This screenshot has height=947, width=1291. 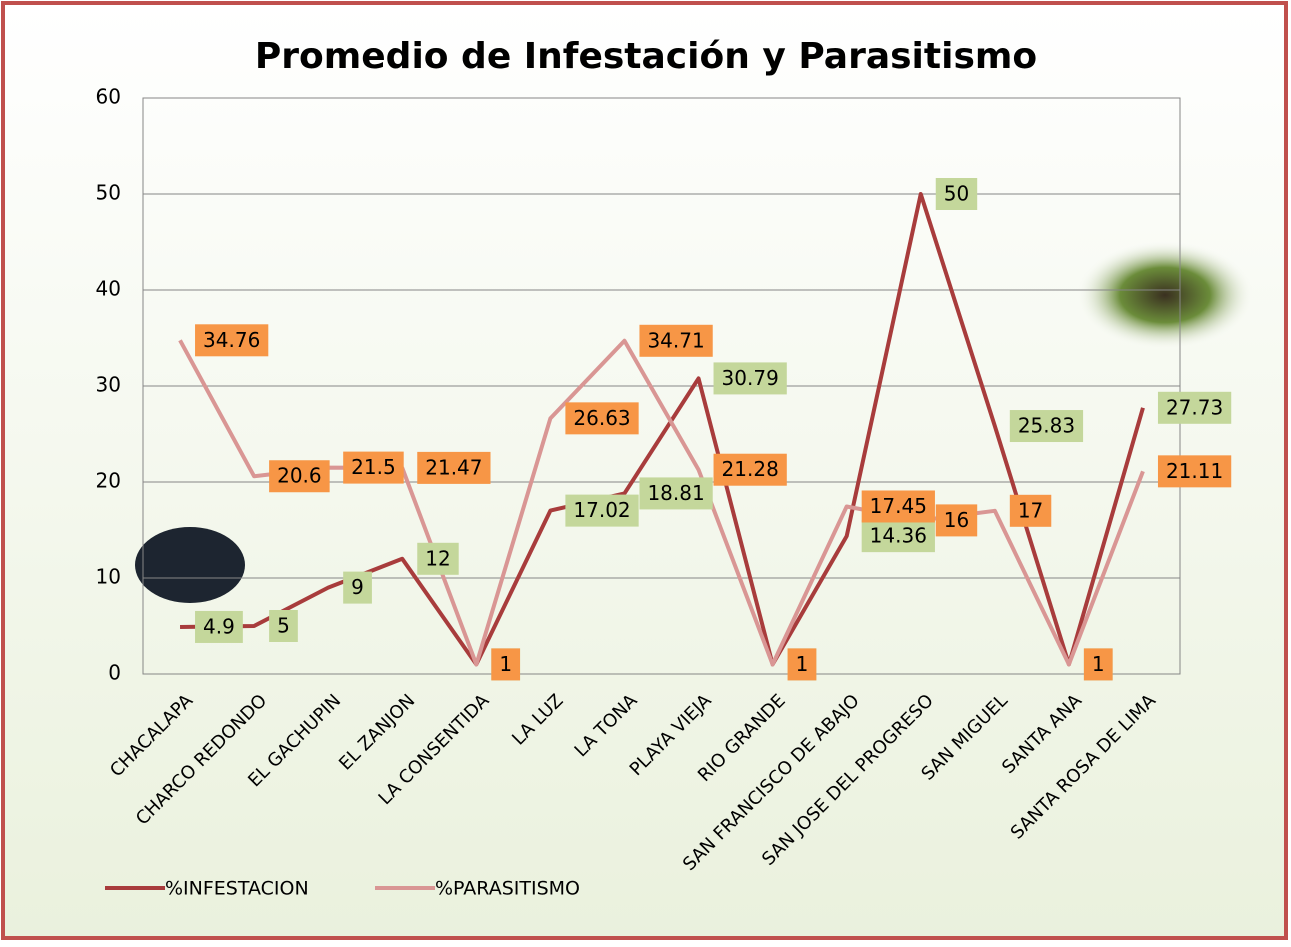 I want to click on data-label: 27.73, so click(x=1194, y=407).